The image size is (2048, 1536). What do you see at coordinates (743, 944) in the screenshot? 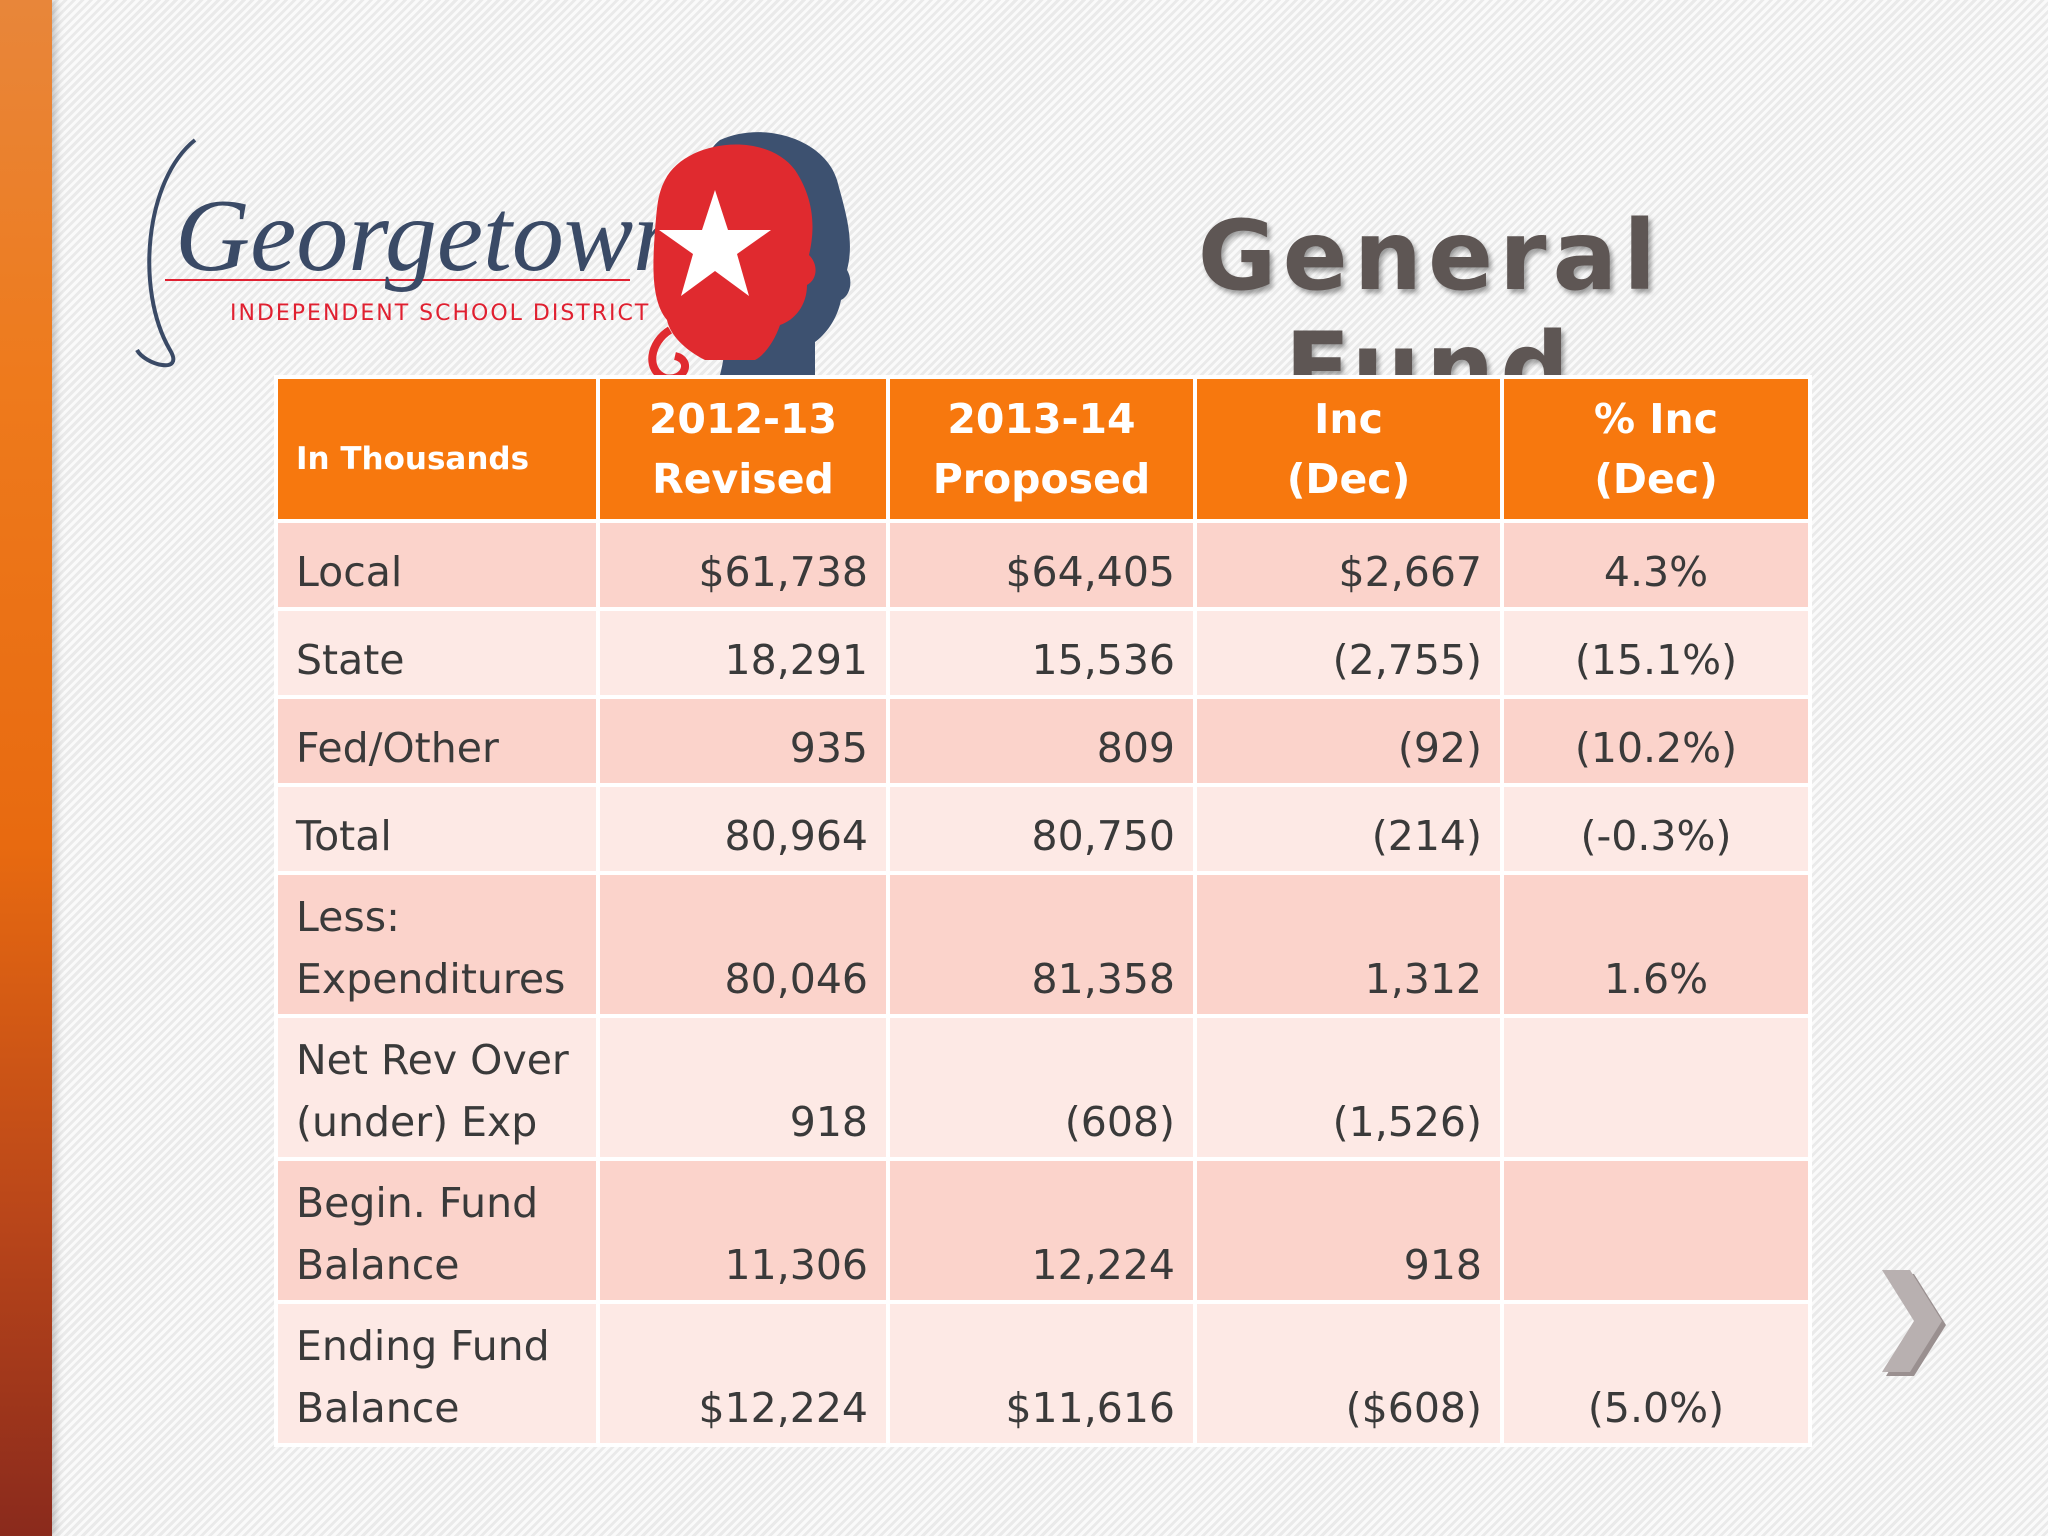
I see `cell-2012-13: 80,046` at bounding box center [743, 944].